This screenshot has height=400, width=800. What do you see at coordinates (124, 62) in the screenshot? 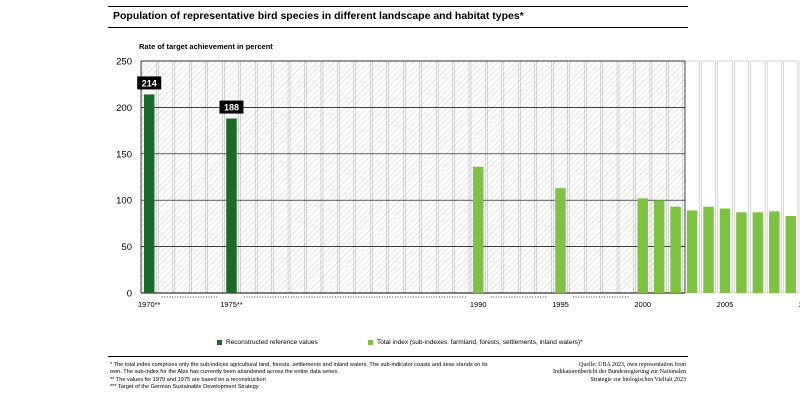
I see `y-tick-label-250: 250` at bounding box center [124, 62].